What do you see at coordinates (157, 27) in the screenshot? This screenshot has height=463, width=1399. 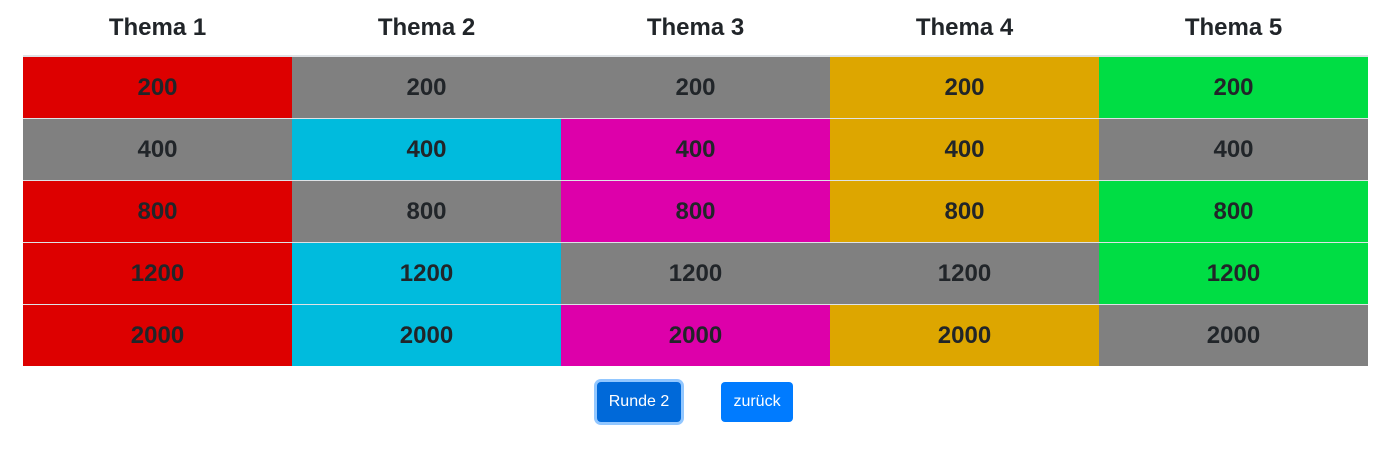 I see `category-header: Thema 1` at bounding box center [157, 27].